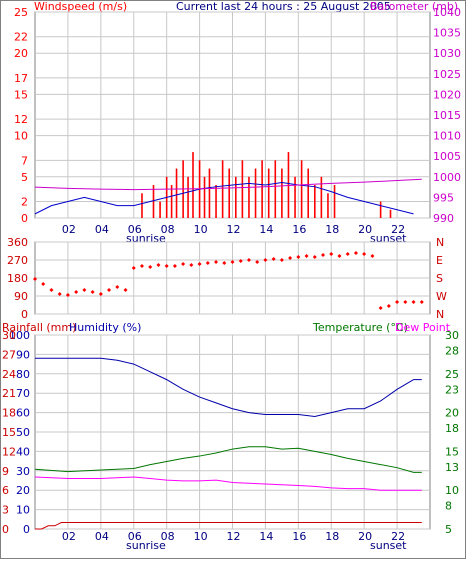  I want to click on hour-tick-label-top: 14, so click(266, 229).